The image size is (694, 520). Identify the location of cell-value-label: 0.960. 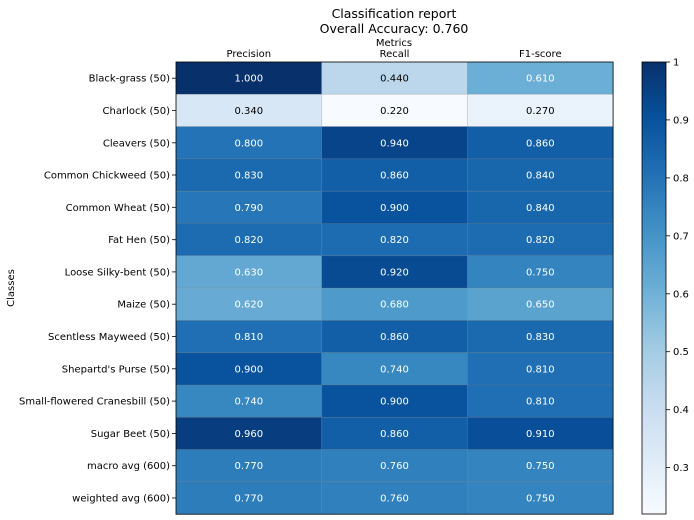
(248, 434).